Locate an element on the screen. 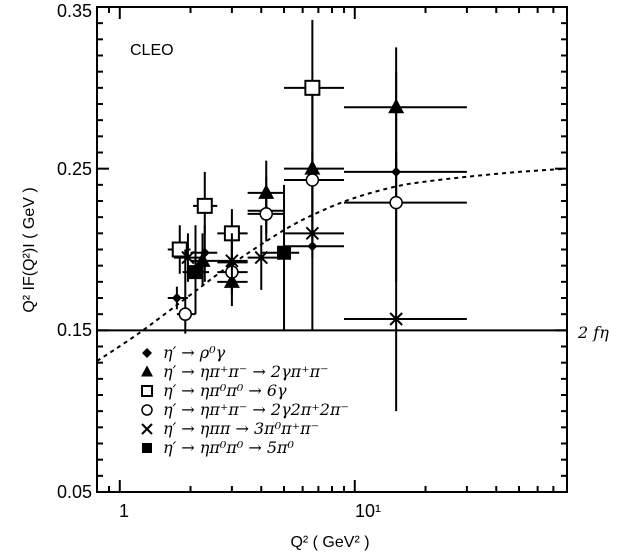  legend-item-2: η′ → ηπ⁰π⁰ → 6γ is located at coordinates (214, 390).